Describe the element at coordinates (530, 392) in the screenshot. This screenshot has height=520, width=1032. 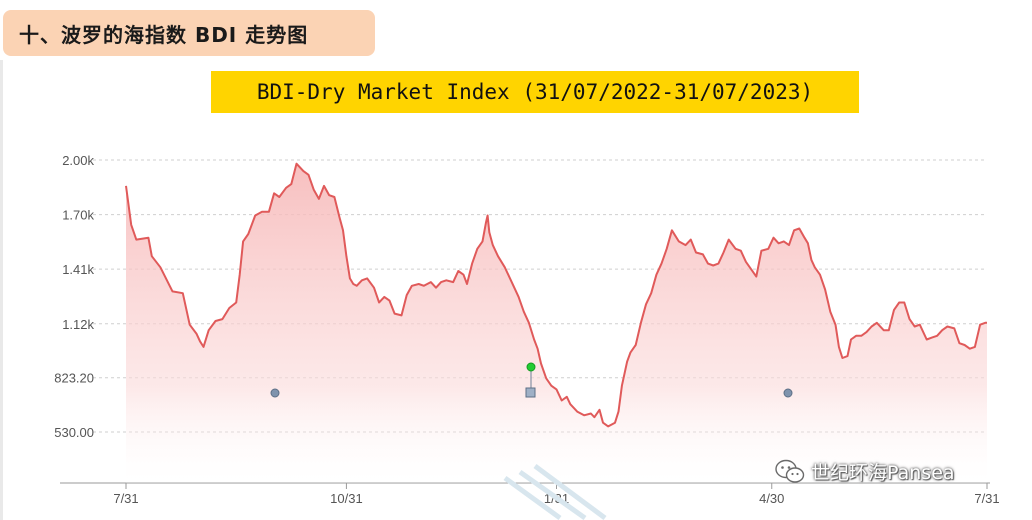
I see `resize-handle` at that location.